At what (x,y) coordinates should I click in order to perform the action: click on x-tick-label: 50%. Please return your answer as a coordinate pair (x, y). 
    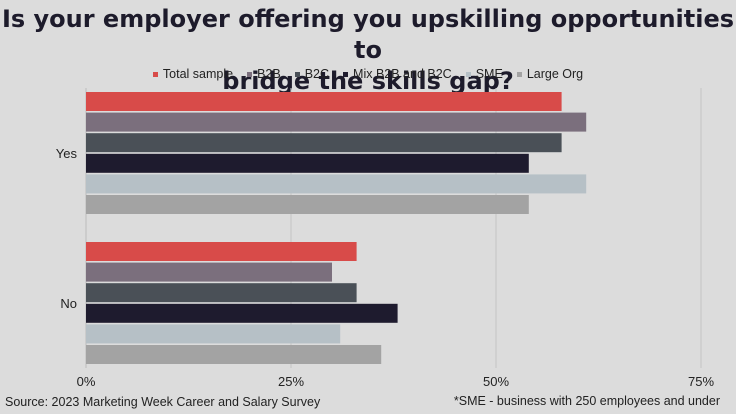
    Looking at the image, I should click on (496, 381).